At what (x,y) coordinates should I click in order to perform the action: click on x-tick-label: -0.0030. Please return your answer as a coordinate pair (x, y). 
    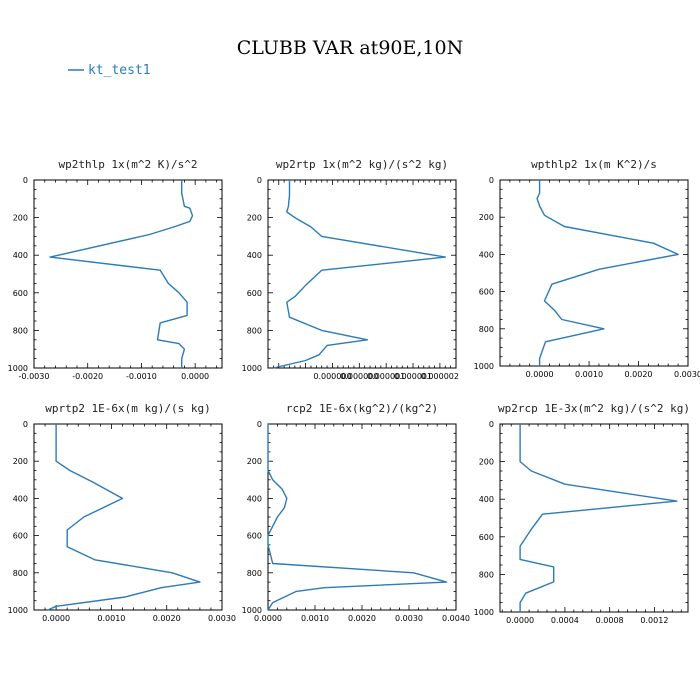
    Looking at the image, I should click on (34, 376).